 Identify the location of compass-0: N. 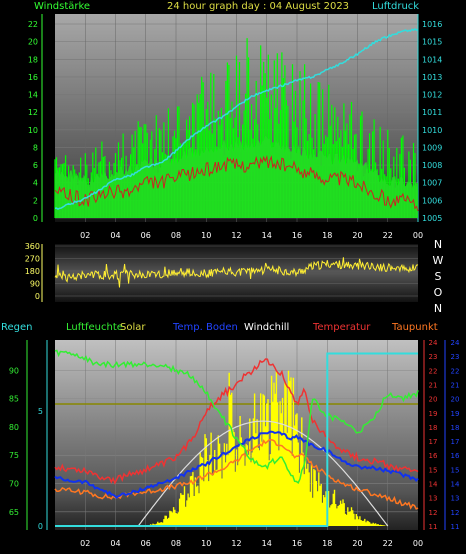
(438, 244).